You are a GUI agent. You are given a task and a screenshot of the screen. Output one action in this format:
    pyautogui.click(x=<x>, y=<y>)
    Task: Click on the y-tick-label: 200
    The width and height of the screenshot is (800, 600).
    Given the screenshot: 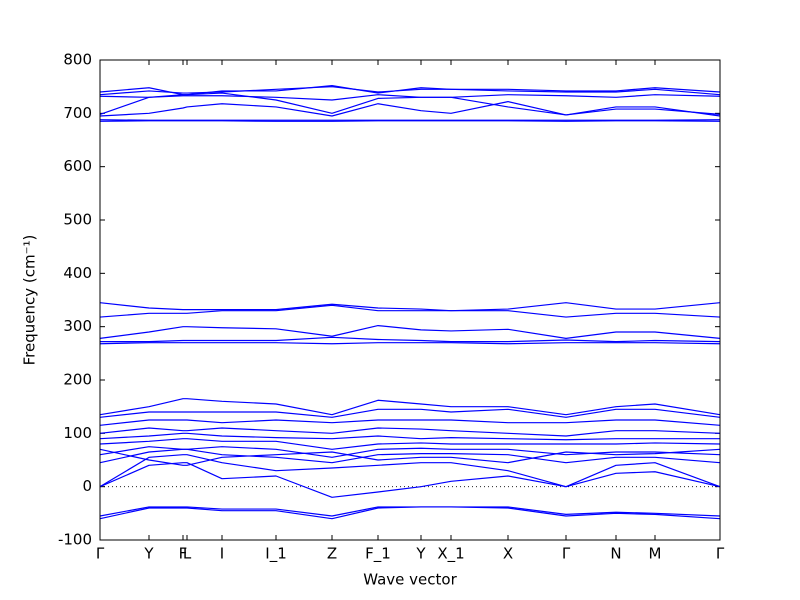 What is the action you would take?
    pyautogui.click(x=77, y=380)
    